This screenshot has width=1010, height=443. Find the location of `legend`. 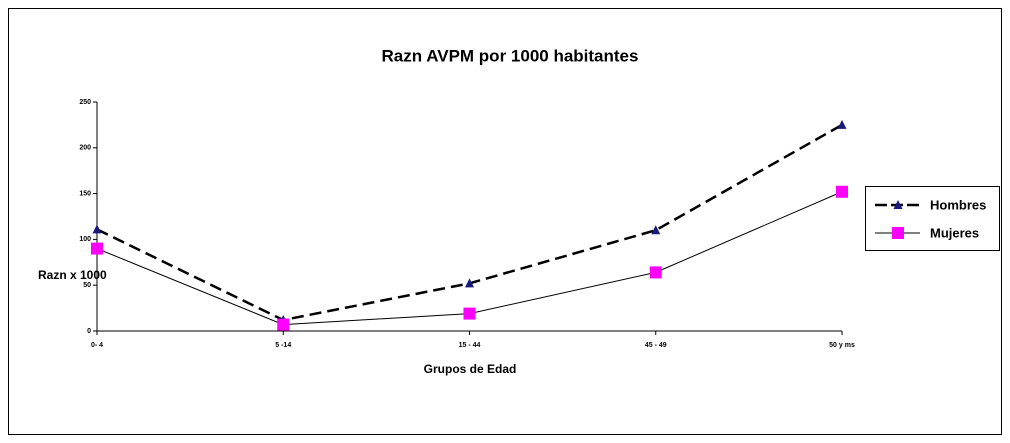

legend is located at coordinates (932, 218).